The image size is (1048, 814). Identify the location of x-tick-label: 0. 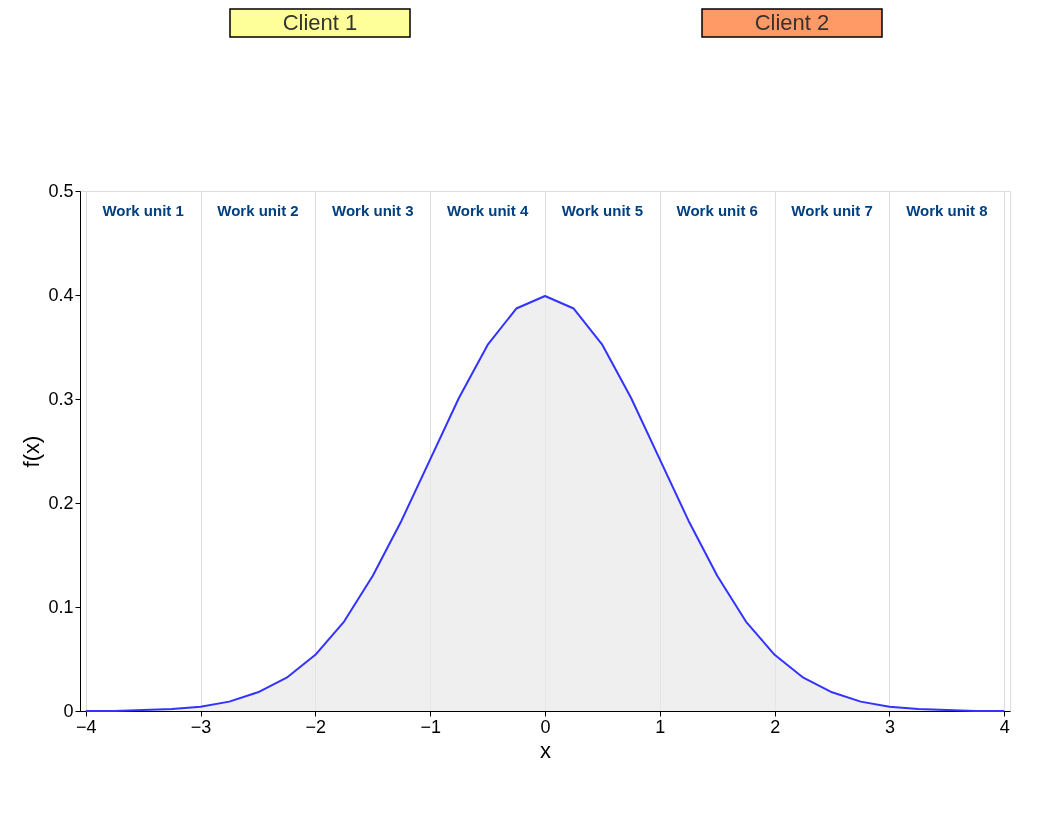
(545, 726).